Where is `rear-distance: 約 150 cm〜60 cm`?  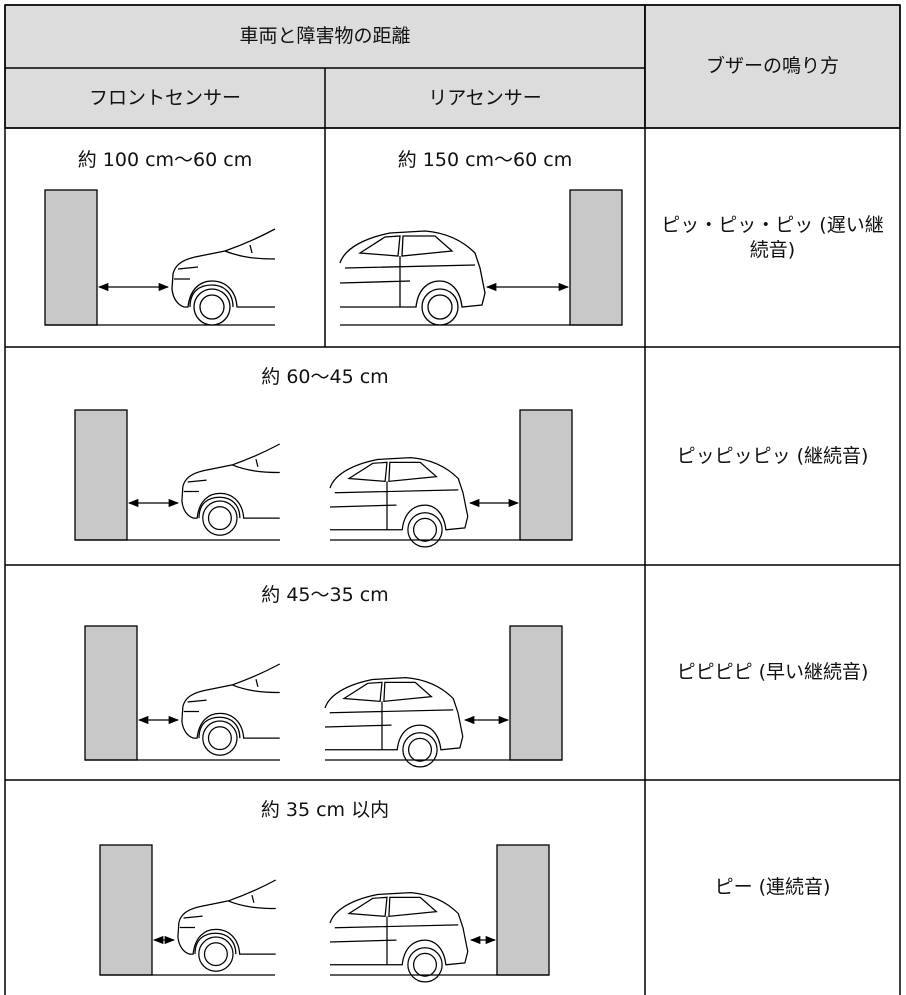 rear-distance: 約 150 cm〜60 cm is located at coordinates (485, 159).